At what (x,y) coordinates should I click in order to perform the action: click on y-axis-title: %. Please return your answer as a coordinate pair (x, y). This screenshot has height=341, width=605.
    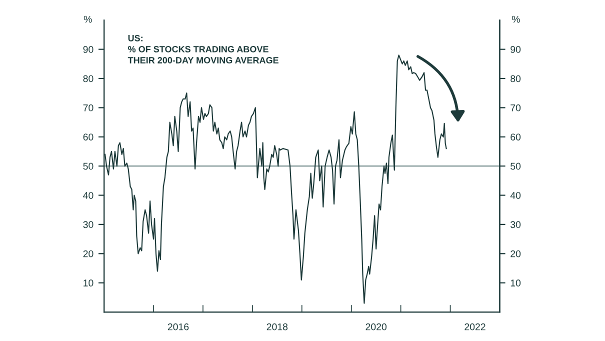
    Looking at the image, I should click on (88, 19).